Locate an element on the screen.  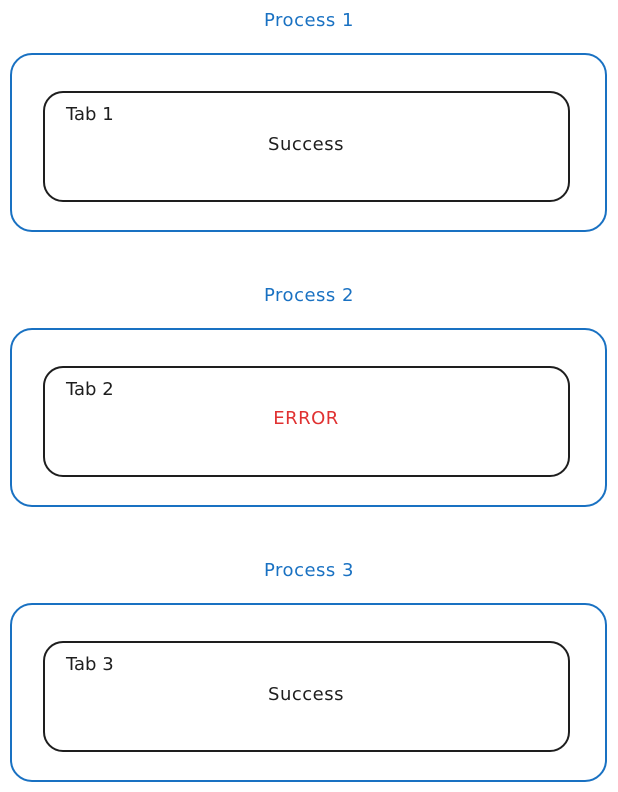
tab-label-2: Tab 2 is located at coordinates (90, 390).